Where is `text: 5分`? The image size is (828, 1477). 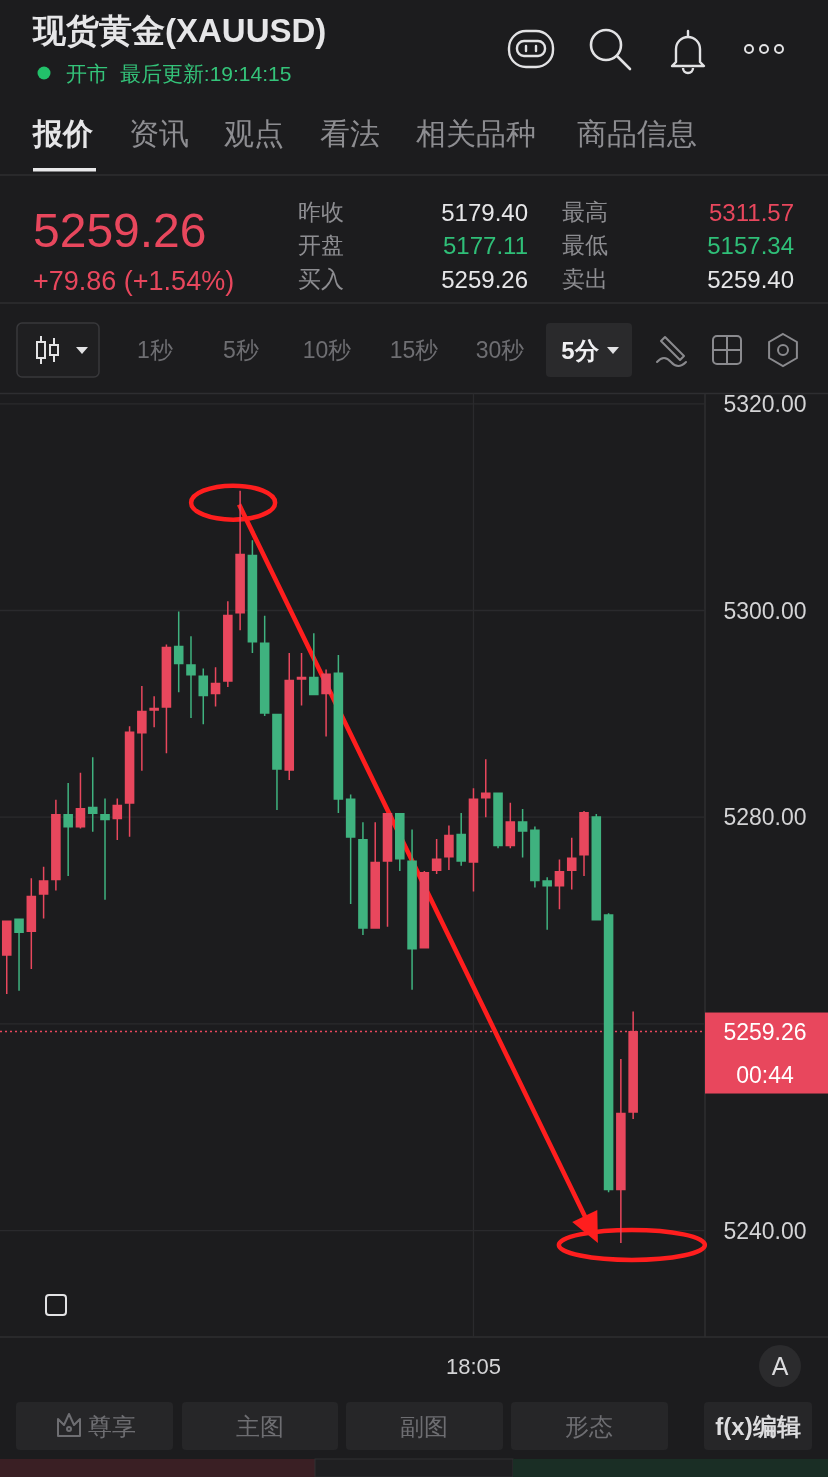
text: 5分 is located at coordinates (580, 350).